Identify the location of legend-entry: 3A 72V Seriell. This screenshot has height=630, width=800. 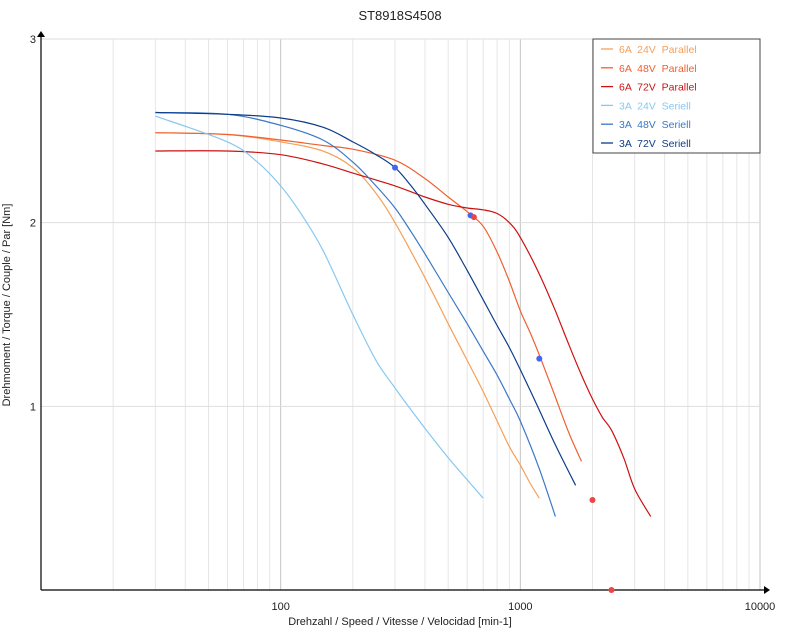
(655, 144).